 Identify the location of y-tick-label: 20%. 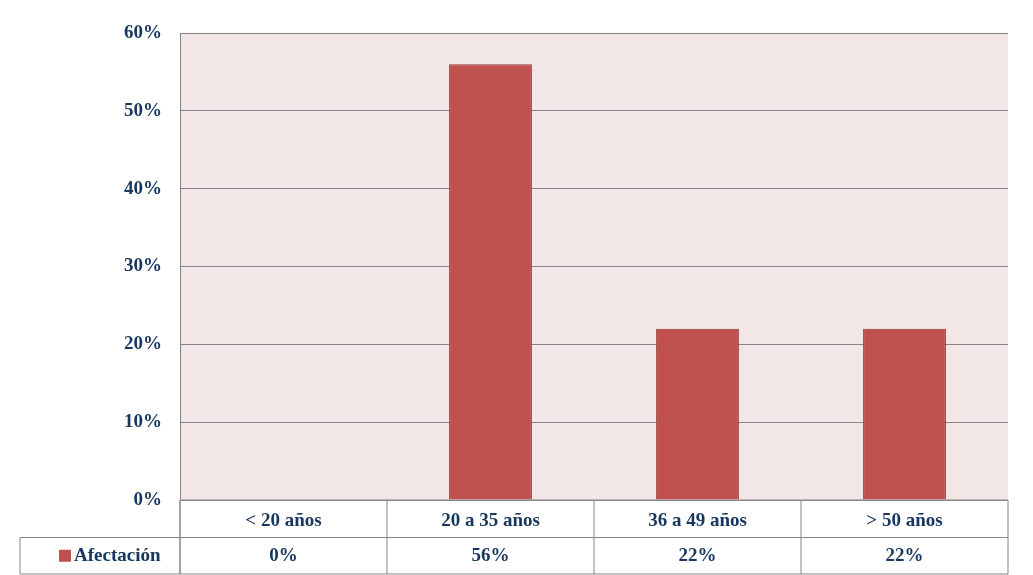
(143, 343).